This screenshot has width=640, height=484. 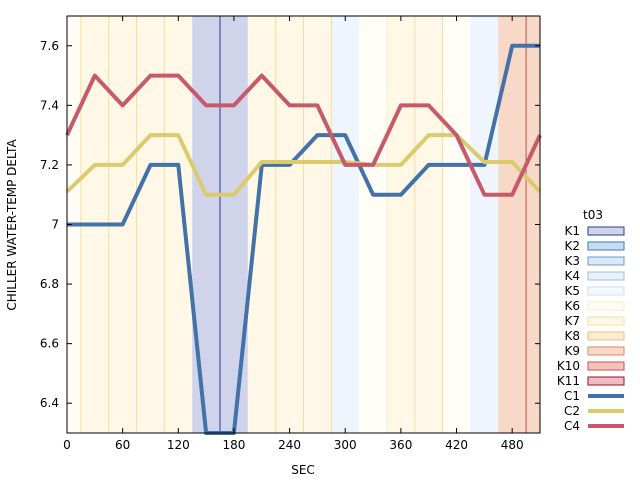 What do you see at coordinates (606, 336) in the screenshot?
I see `legend-swatch-k8` at bounding box center [606, 336].